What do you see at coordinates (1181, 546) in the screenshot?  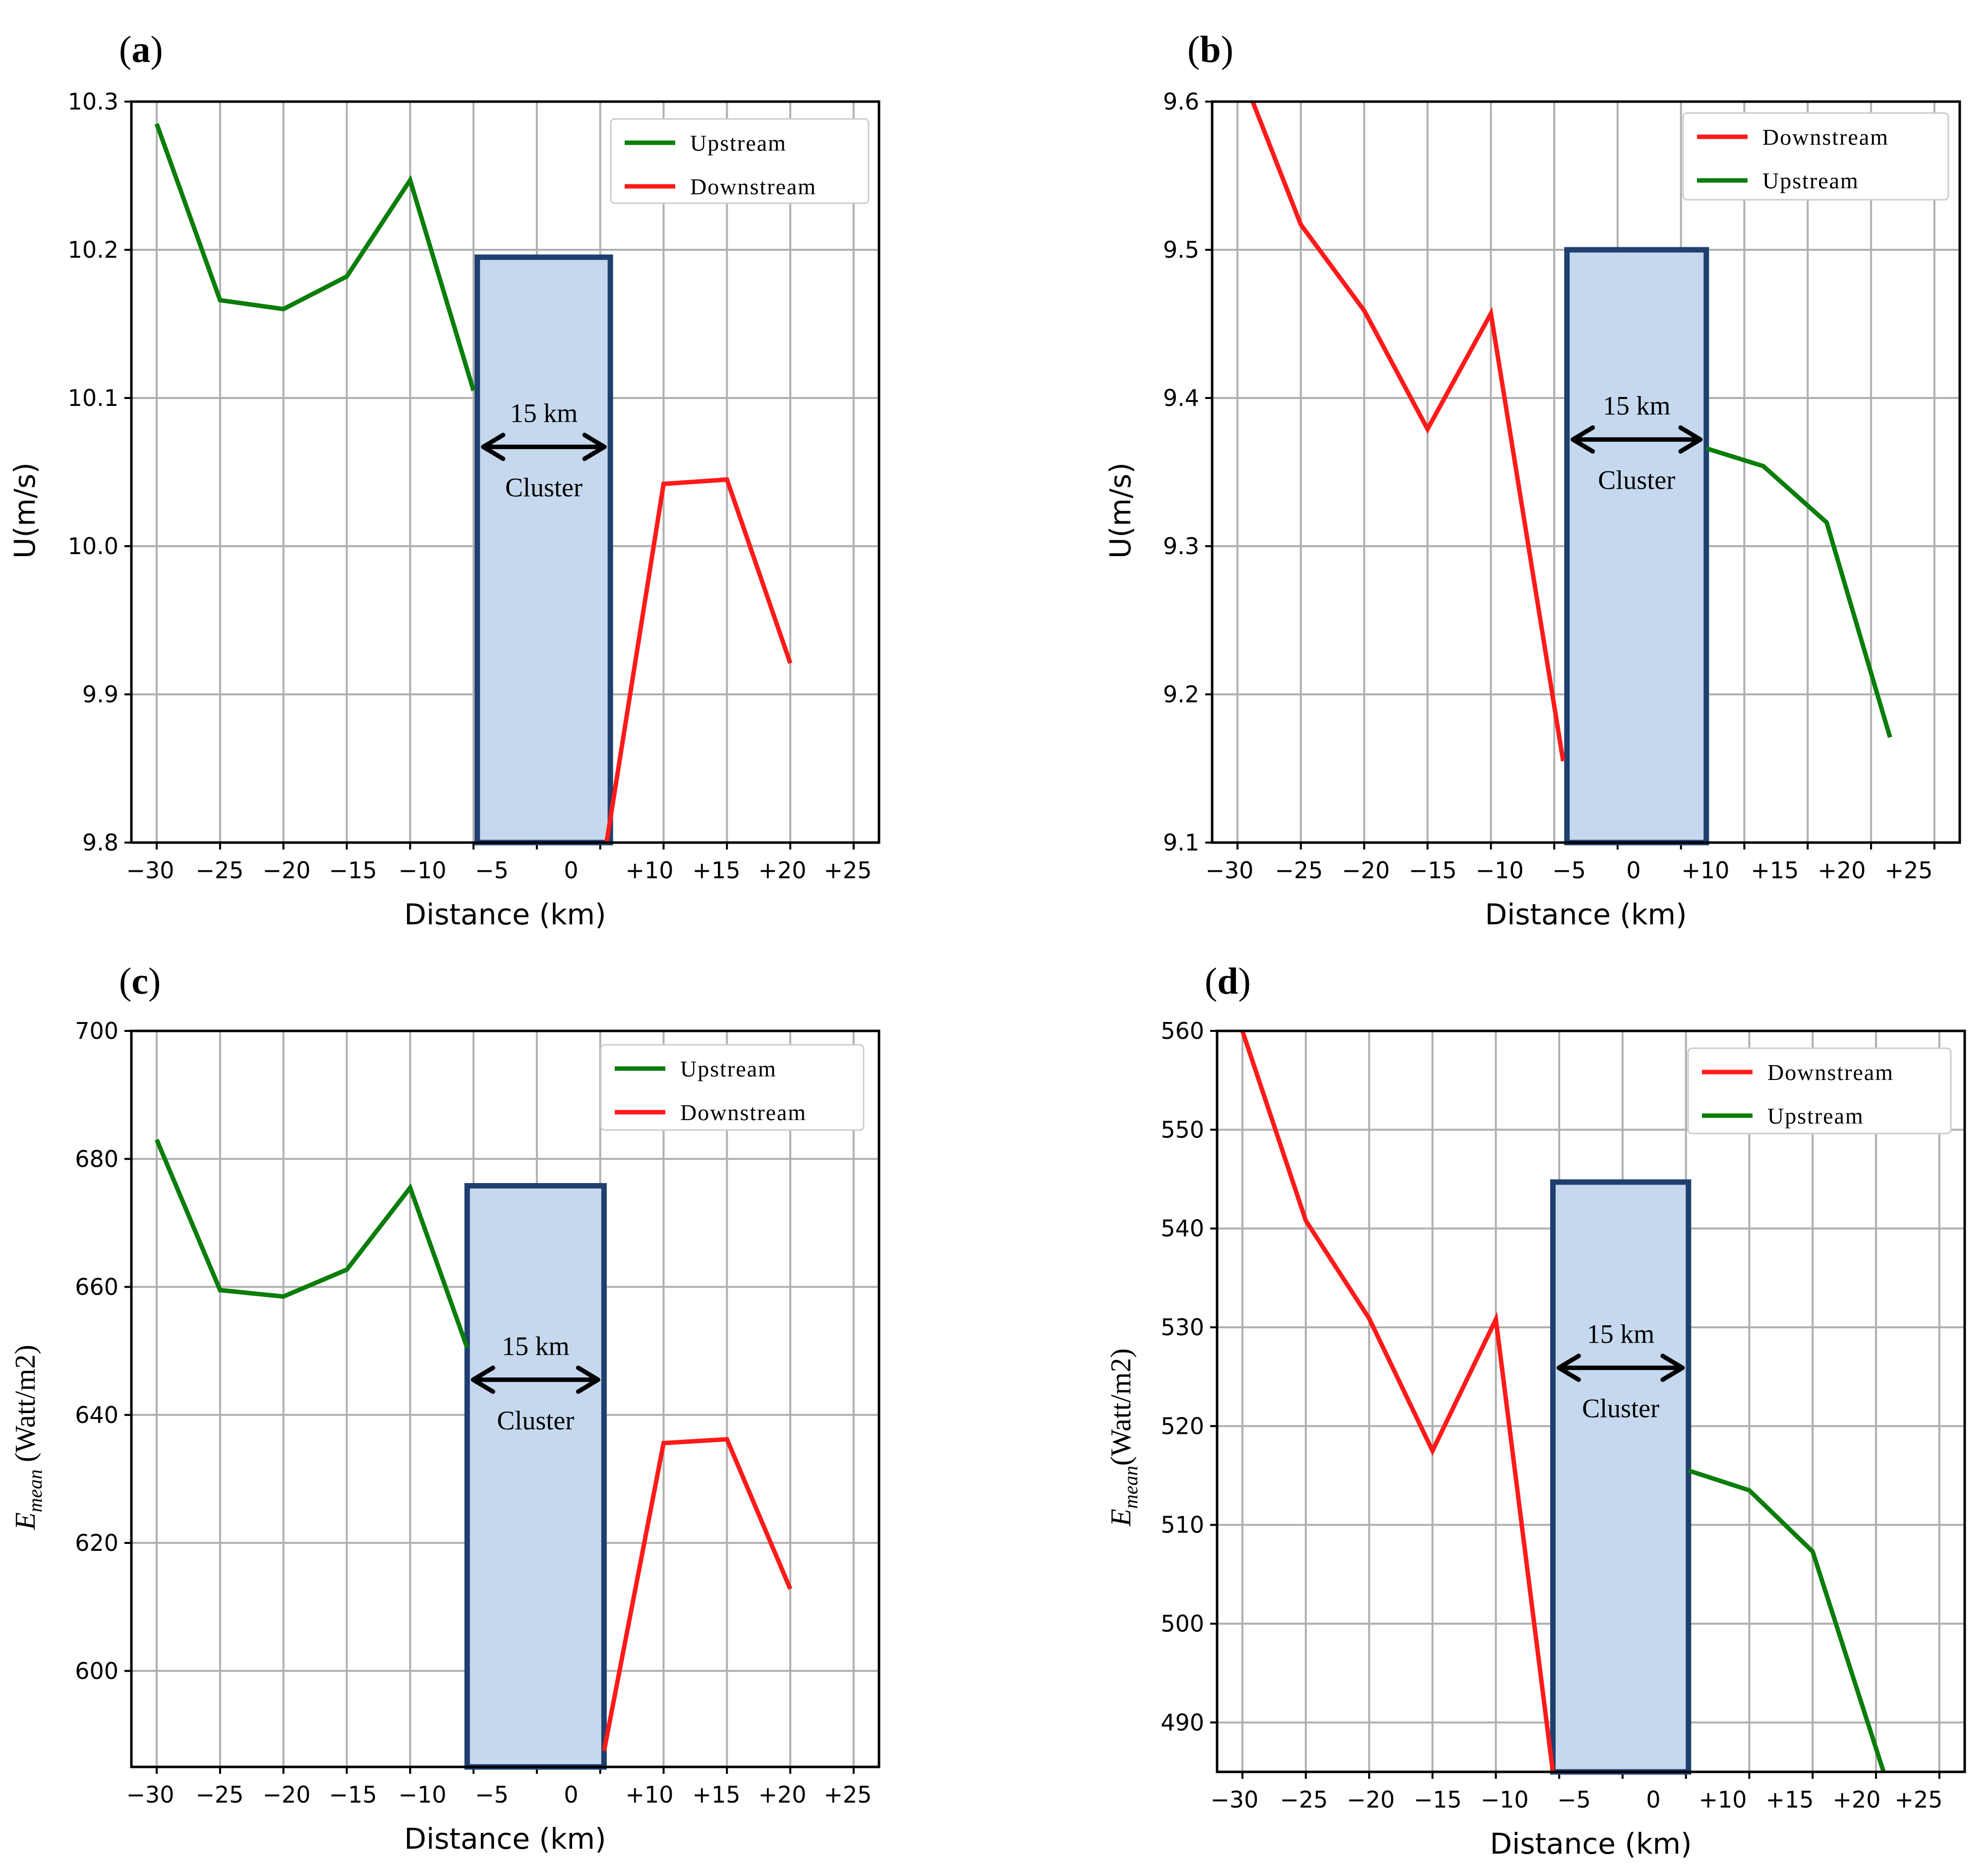 I see `y-tick-label: 9.3` at bounding box center [1181, 546].